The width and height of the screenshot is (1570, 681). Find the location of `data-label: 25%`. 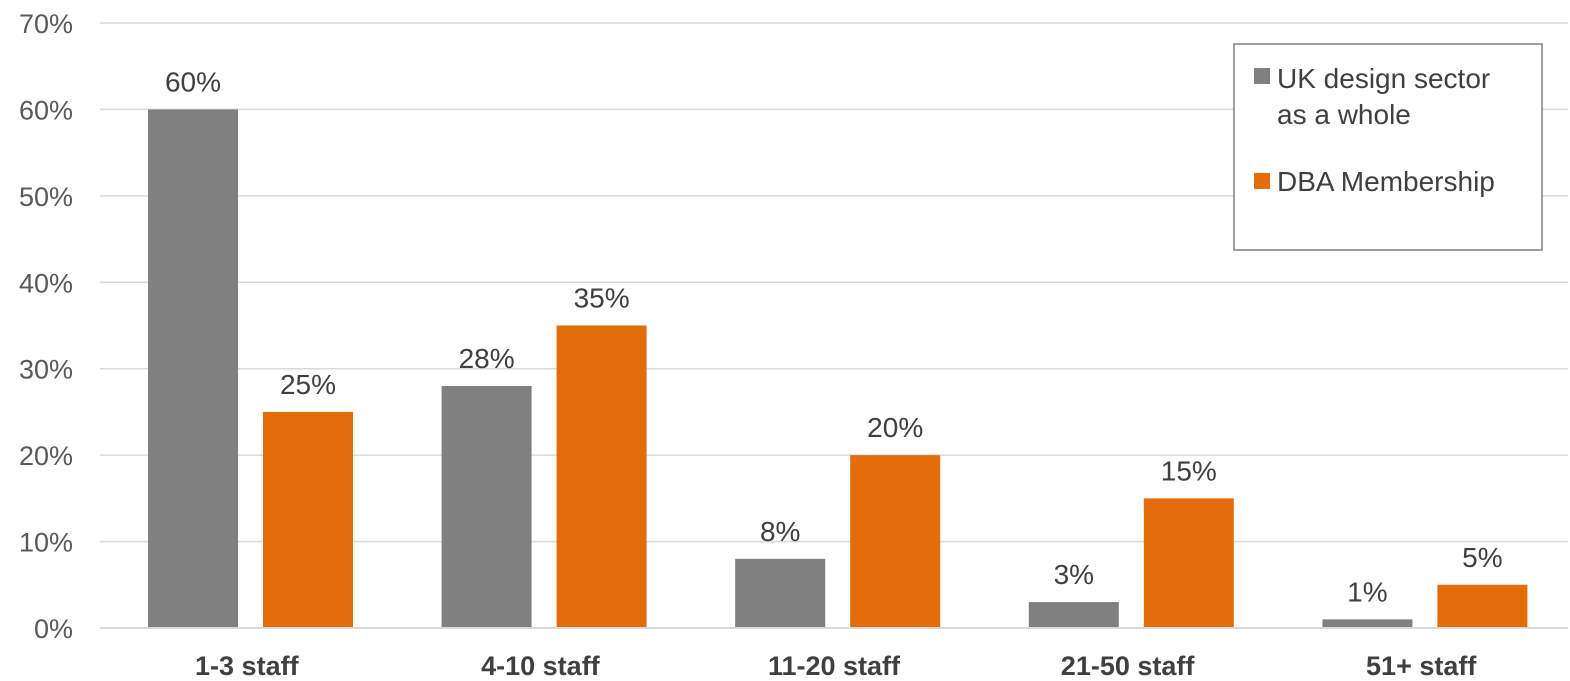

data-label: 25% is located at coordinates (308, 384).